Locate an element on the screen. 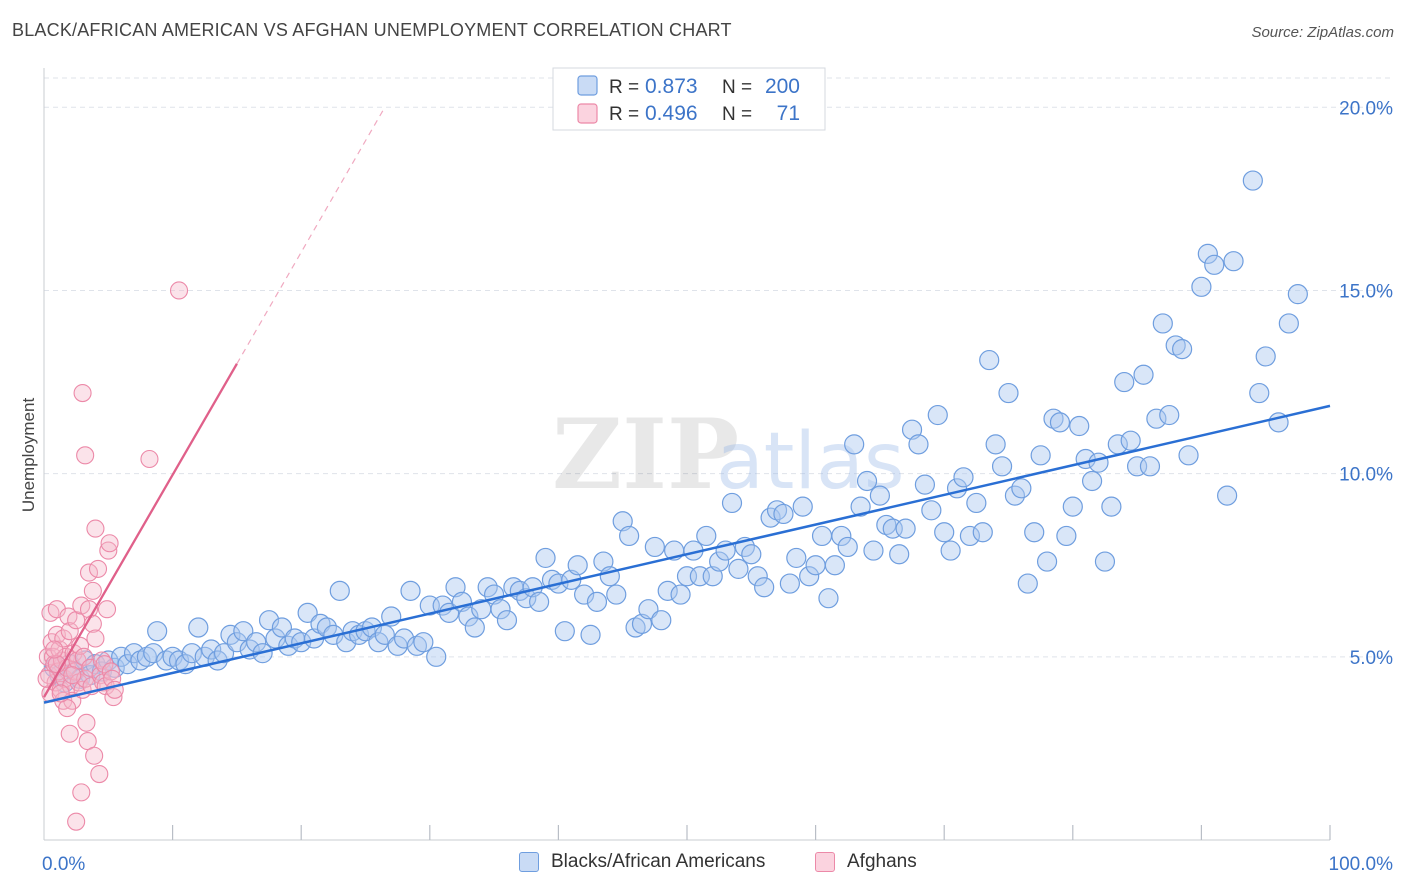  legend-r-value: 0.496 is located at coordinates (671, 113).